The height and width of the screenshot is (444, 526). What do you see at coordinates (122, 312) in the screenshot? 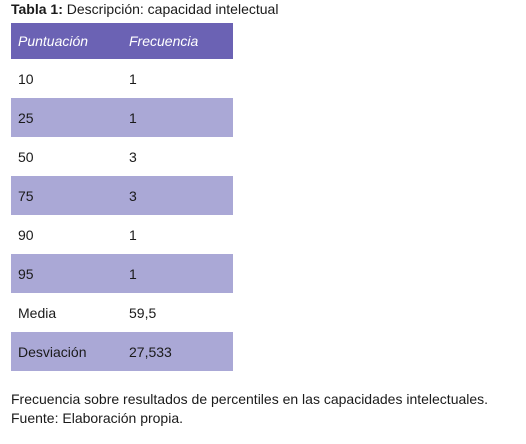
I see `table-row-media: Media 59,5` at bounding box center [122, 312].